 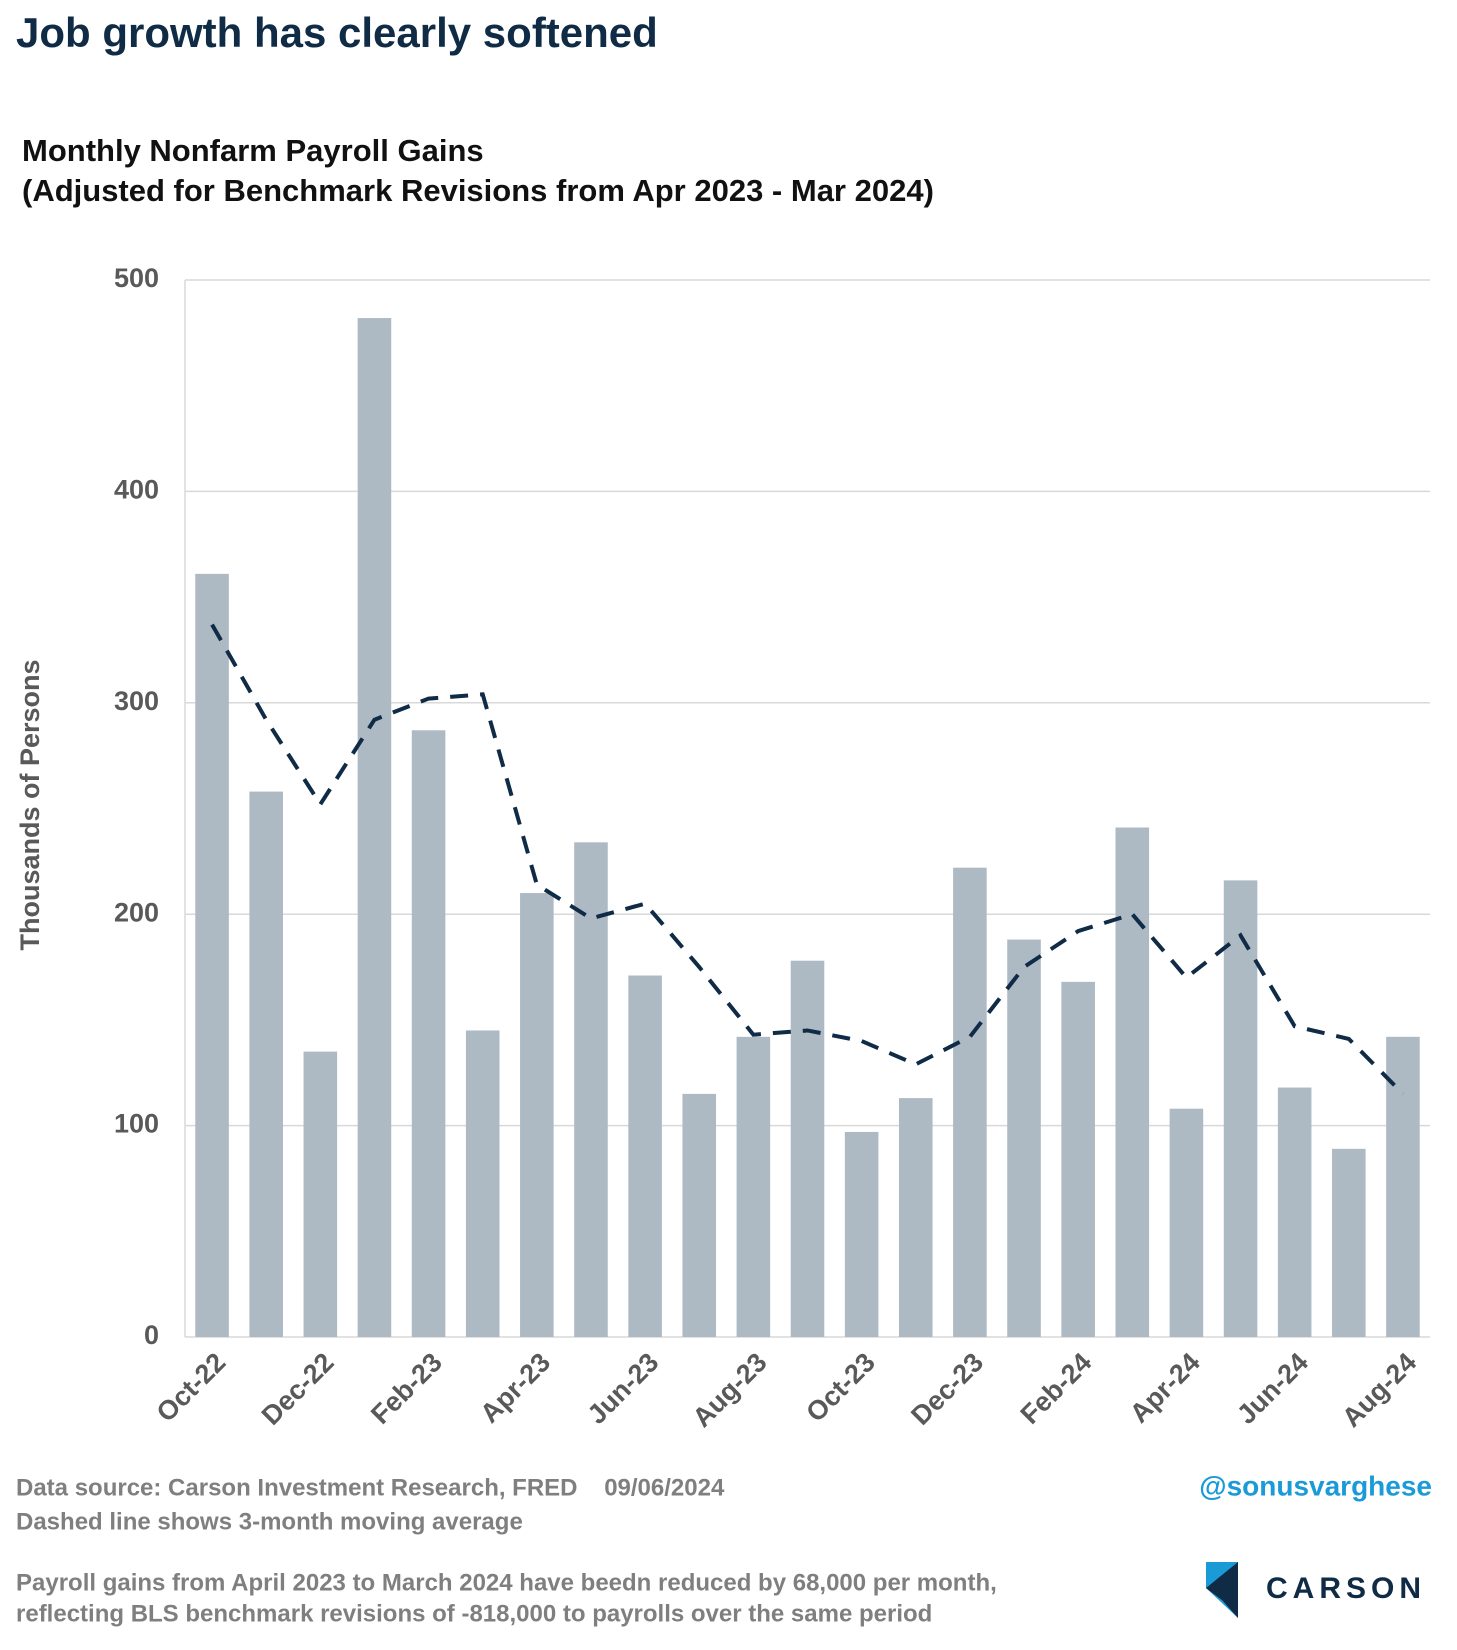 What do you see at coordinates (730, 1390) in the screenshot?
I see `x-tick-label: Aug-23` at bounding box center [730, 1390].